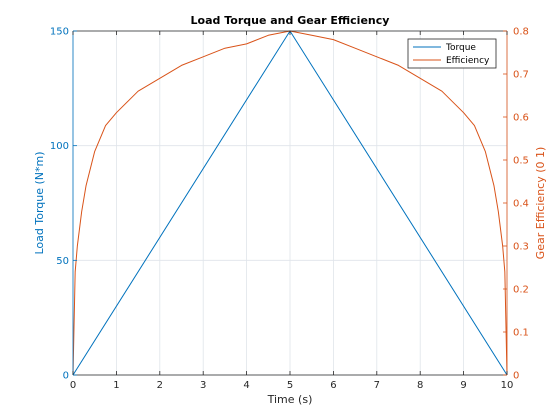 Image resolution: width=560 pixels, height=420 pixels. What do you see at coordinates (203, 385) in the screenshot?
I see `x-tick-label: 3` at bounding box center [203, 385].